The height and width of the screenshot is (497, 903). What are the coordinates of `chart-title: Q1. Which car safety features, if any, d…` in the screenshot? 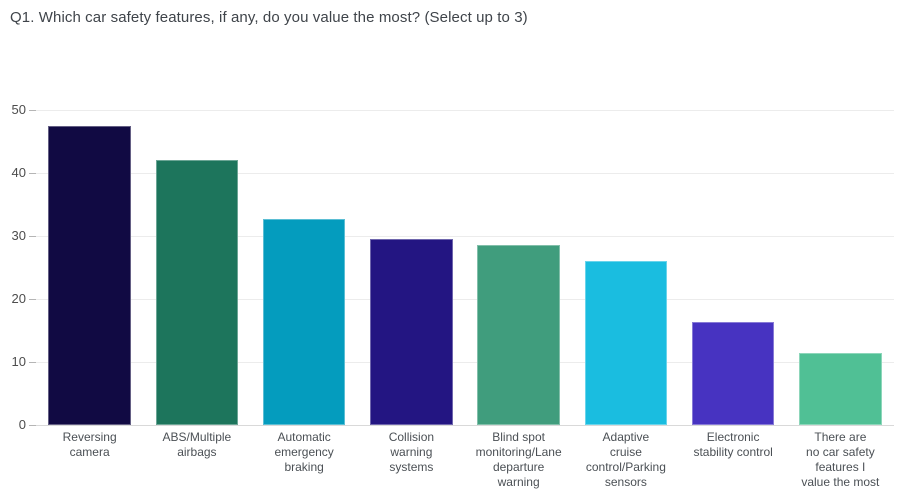 It's located at (269, 17).